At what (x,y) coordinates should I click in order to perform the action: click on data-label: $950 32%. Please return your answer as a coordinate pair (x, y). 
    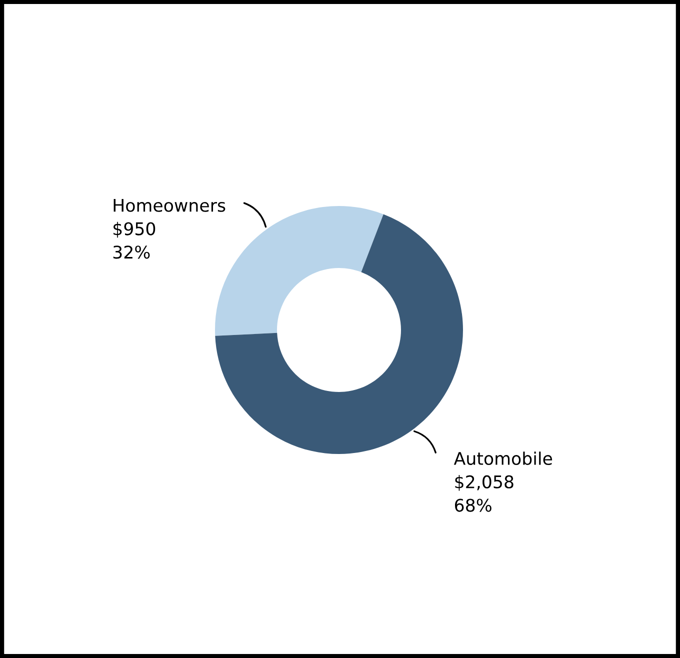
    Looking at the image, I should click on (134, 240).